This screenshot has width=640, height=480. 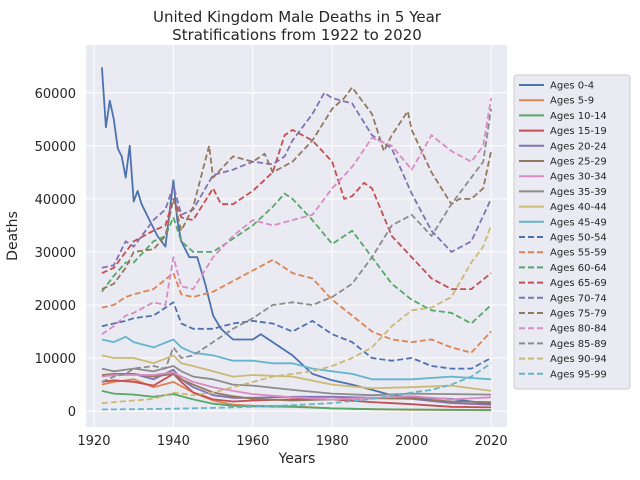 I want to click on legend-entry: Ages 10-14, so click(x=578, y=116).